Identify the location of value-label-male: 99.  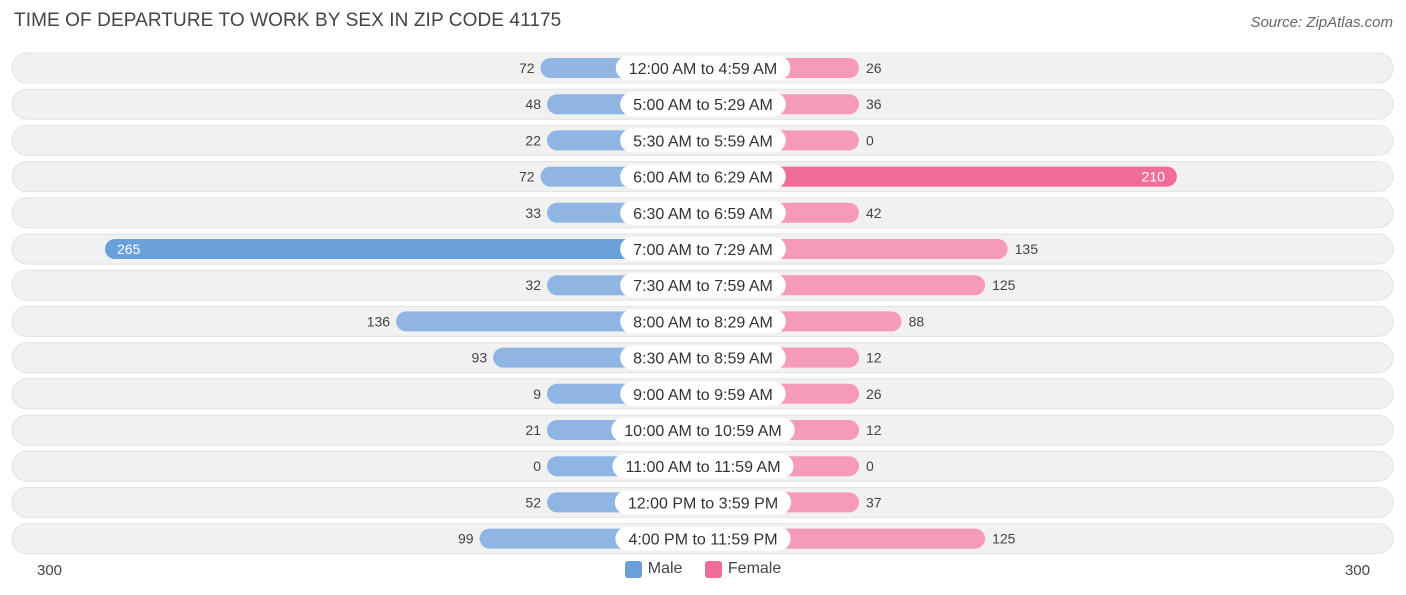
(466, 539).